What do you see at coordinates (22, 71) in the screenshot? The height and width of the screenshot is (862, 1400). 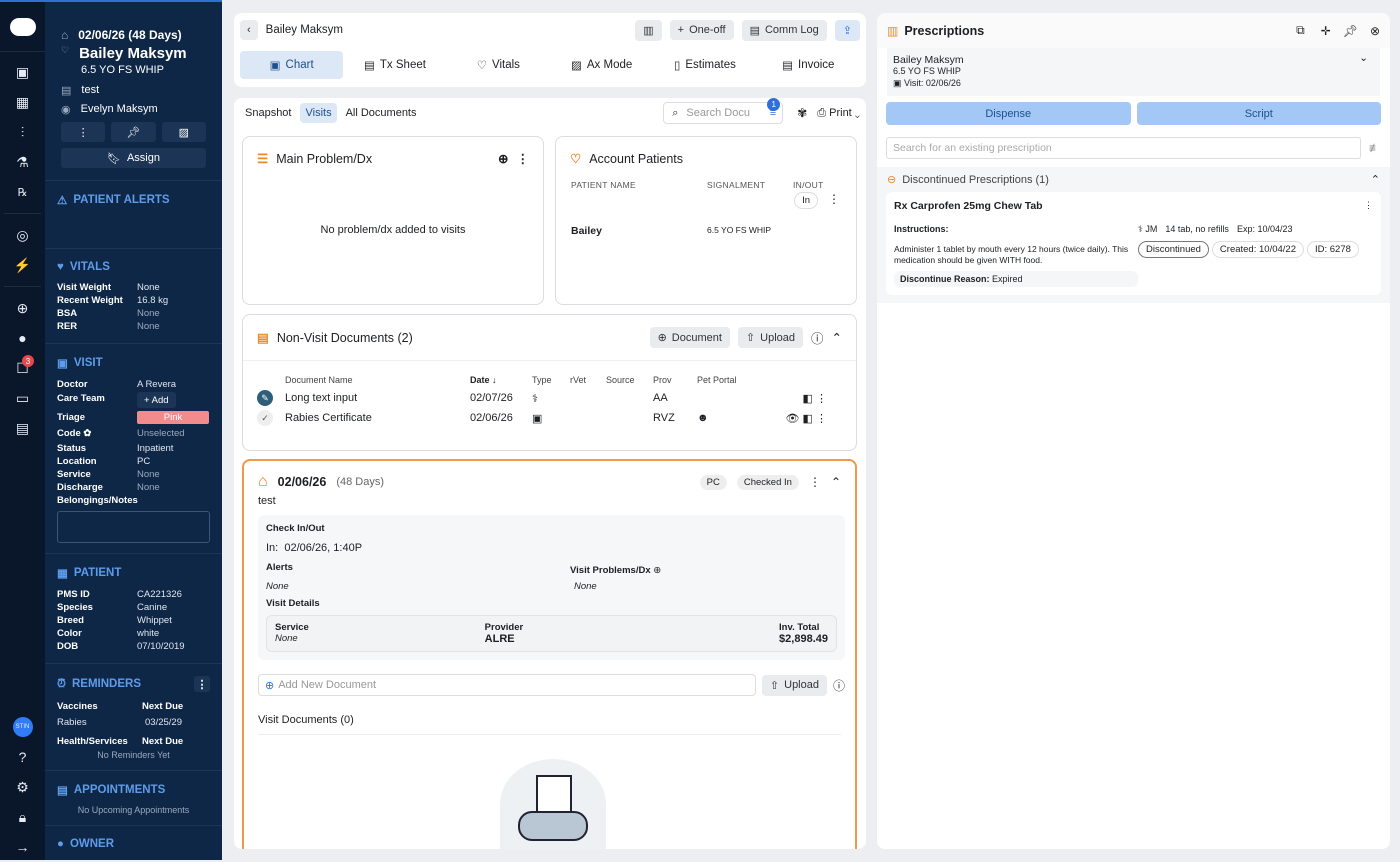 I see `monitor-icon: ▣` at bounding box center [22, 71].